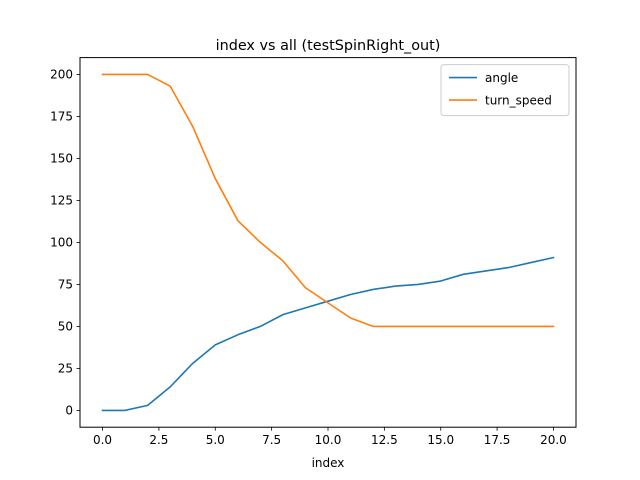 This screenshot has width=640, height=480. Describe the element at coordinates (61, 75) in the screenshot. I see `y-tick-label: 200` at that location.